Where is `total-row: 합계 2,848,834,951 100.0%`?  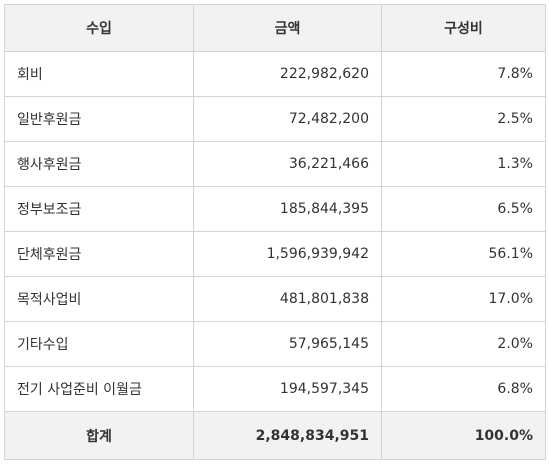
total-row: 합계 2,848,834,951 100.0% is located at coordinates (275, 435).